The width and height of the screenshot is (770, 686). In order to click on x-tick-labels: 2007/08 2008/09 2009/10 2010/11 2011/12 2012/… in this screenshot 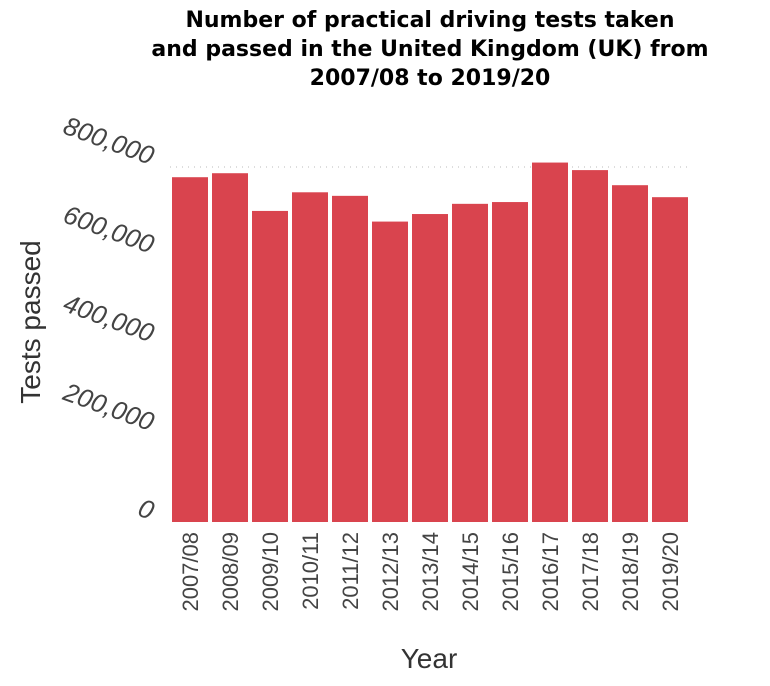, I will do `click(430, 572)`.